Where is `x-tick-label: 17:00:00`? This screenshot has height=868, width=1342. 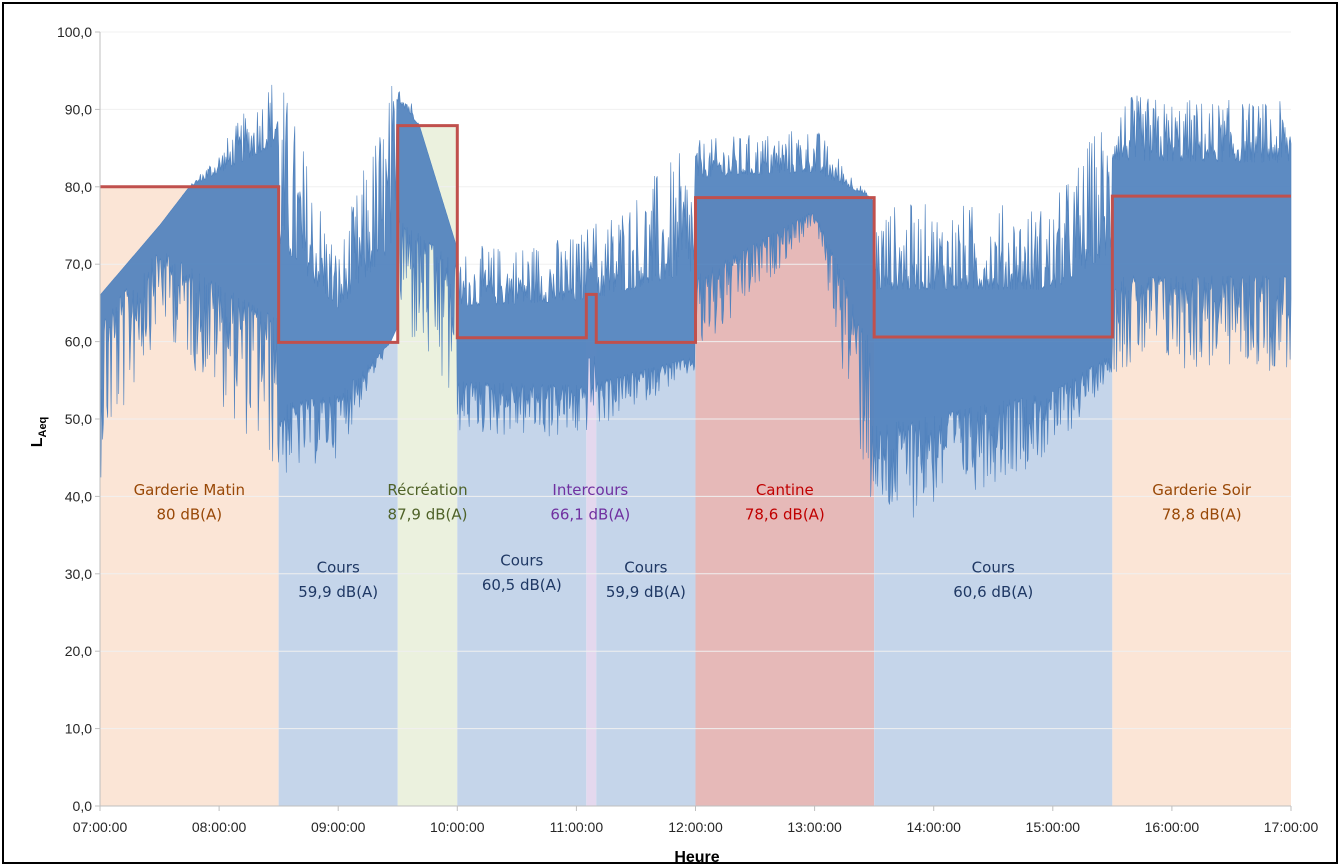 x-tick-label: 17:00:00 is located at coordinates (1291, 827).